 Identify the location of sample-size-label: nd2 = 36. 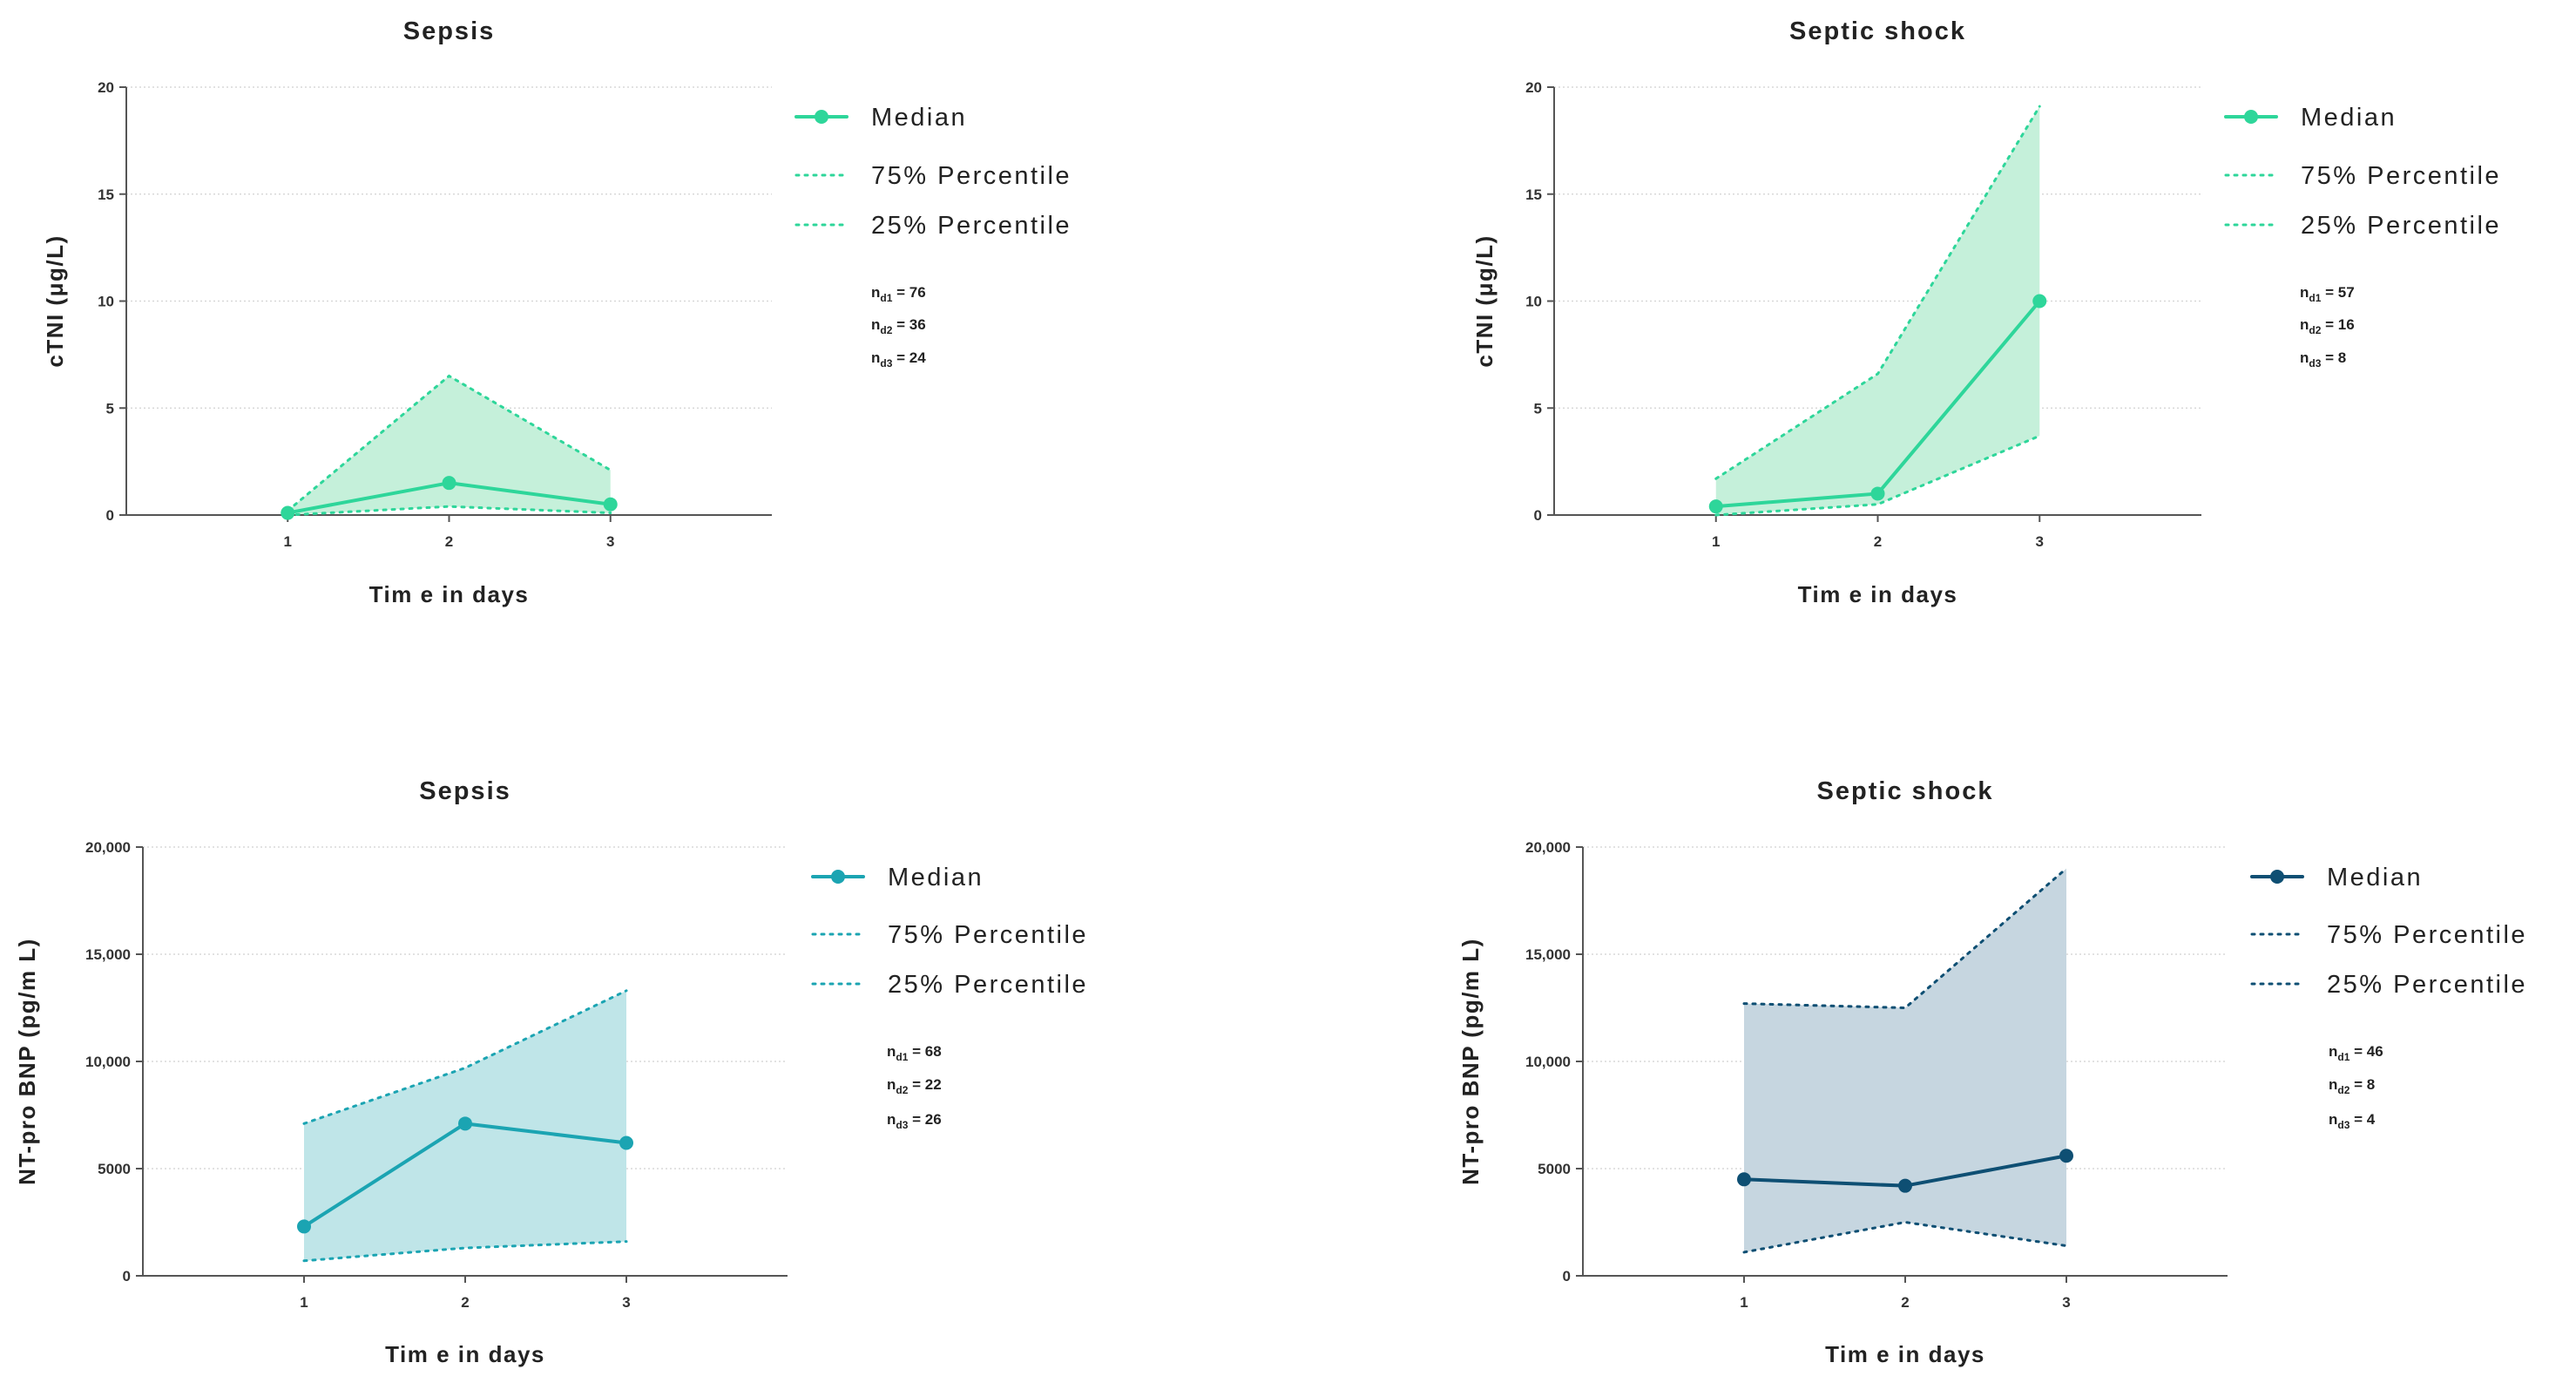
(898, 326).